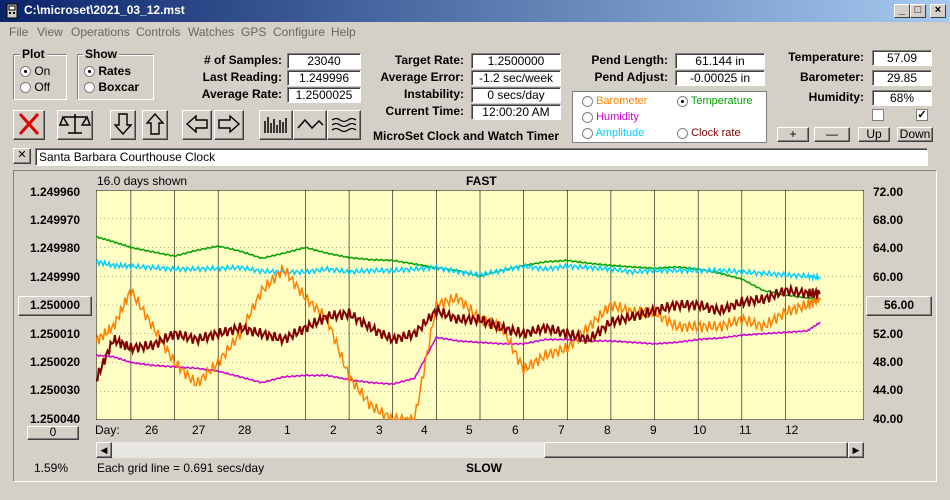 The height and width of the screenshot is (500, 950). I want to click on clear-button, so click(29, 125).